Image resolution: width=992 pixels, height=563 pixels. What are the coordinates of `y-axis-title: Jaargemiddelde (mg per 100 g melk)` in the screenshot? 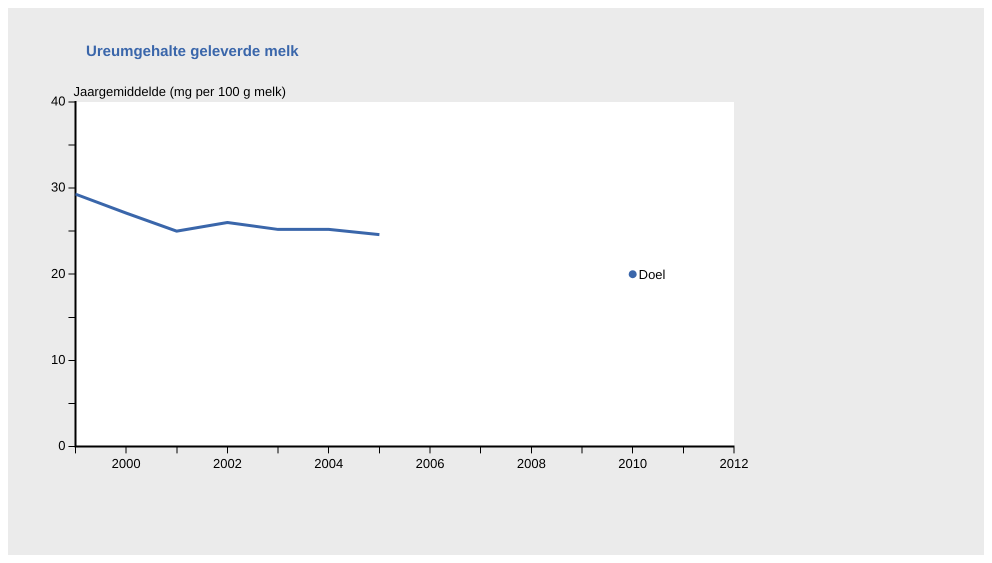 It's located at (179, 91).